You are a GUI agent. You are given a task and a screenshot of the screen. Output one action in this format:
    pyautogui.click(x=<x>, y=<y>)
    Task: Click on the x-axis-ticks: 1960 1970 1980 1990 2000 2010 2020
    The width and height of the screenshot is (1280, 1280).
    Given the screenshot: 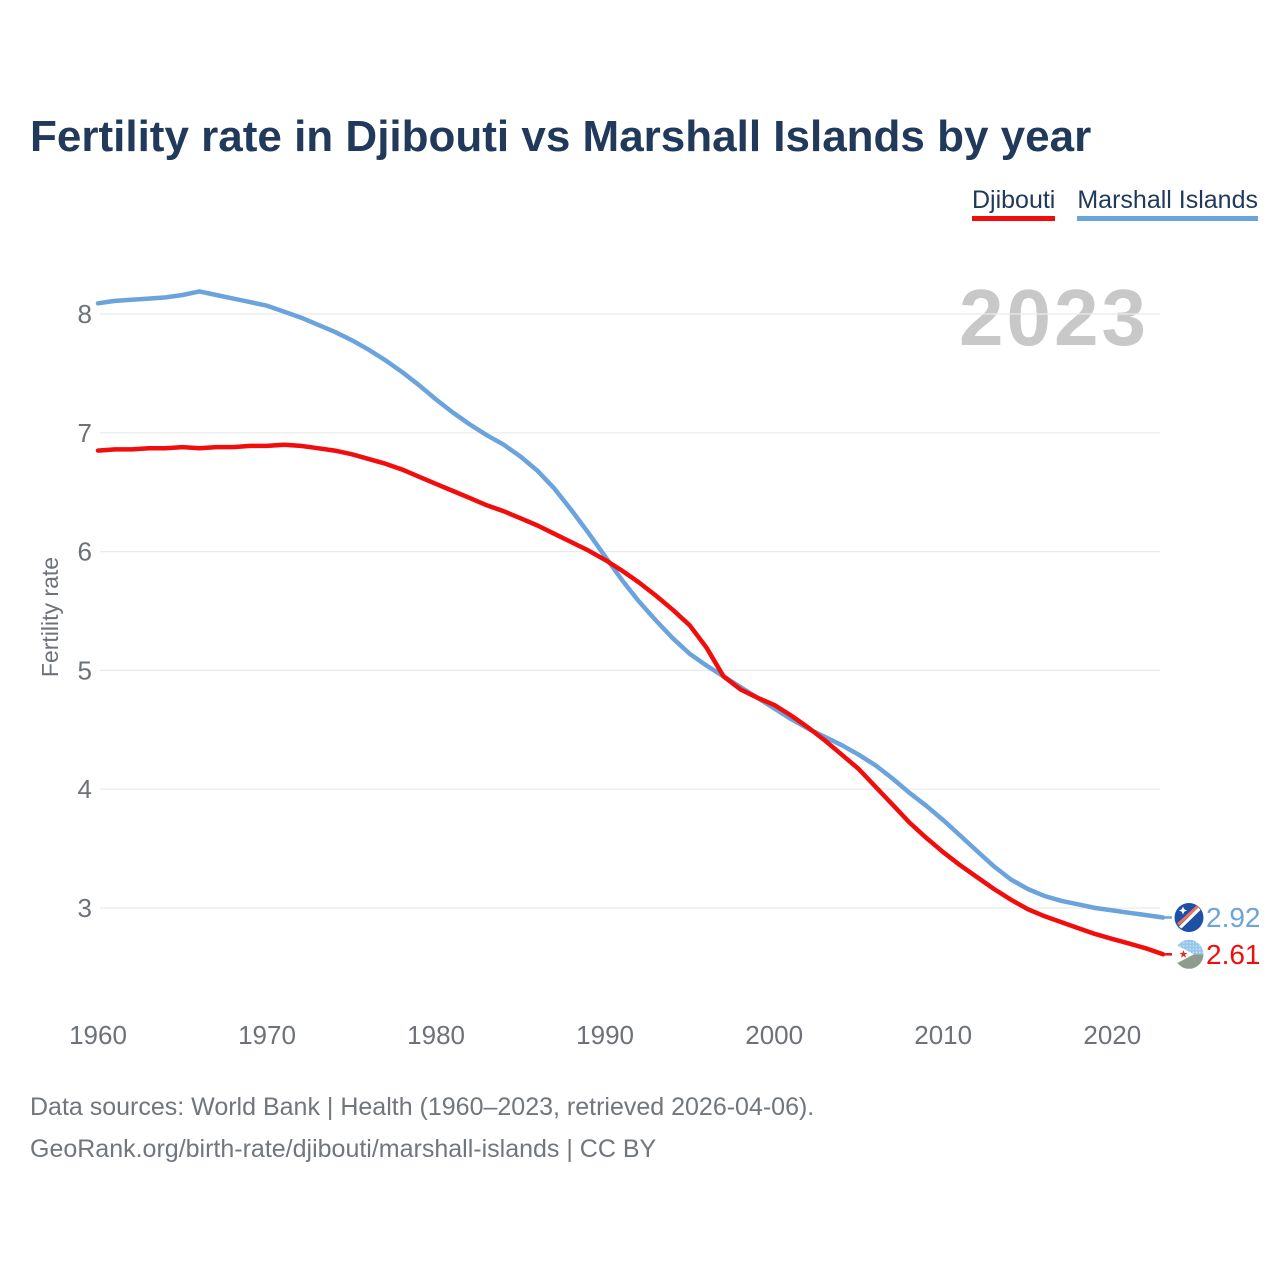 What is the action you would take?
    pyautogui.click(x=605, y=1035)
    